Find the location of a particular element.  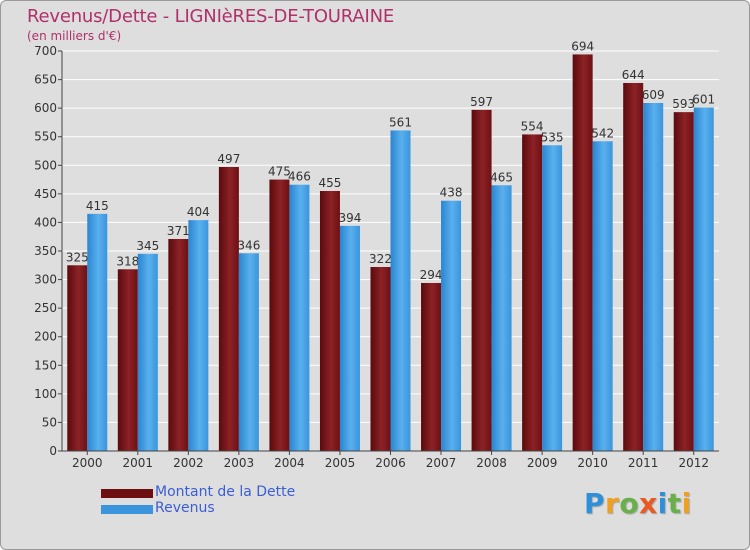

x-tick-label: 2010 is located at coordinates (592, 463).